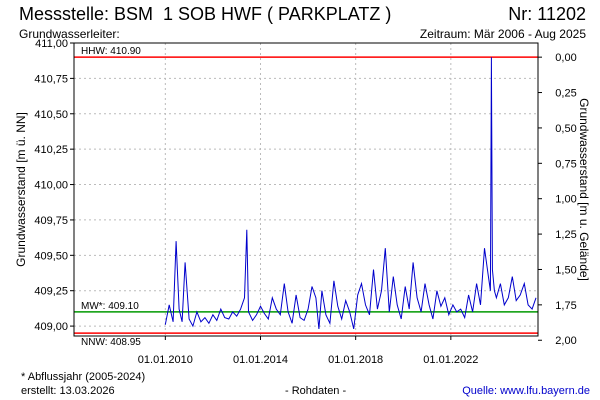 This screenshot has height=400, width=600. What do you see at coordinates (565, 129) in the screenshot?
I see `y2-tick-label: 0,50` at bounding box center [565, 129].